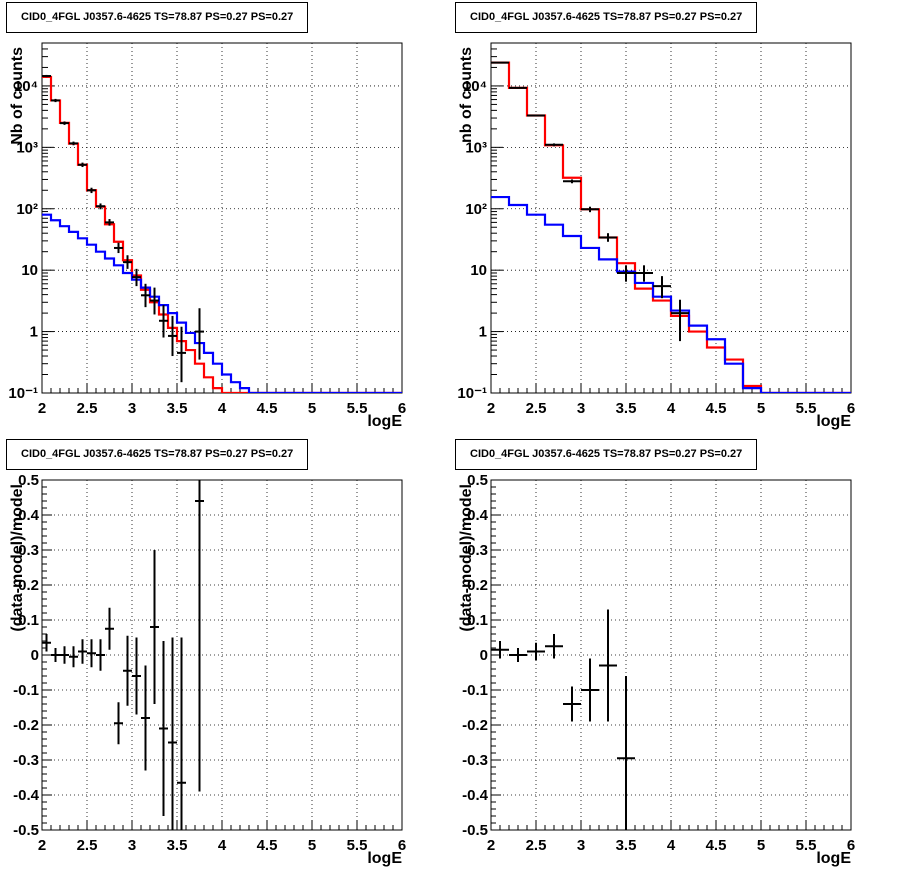 The width and height of the screenshot is (898, 875). Describe the element at coordinates (478, 270) in the screenshot. I see `y-tick-label: 10` at that location.